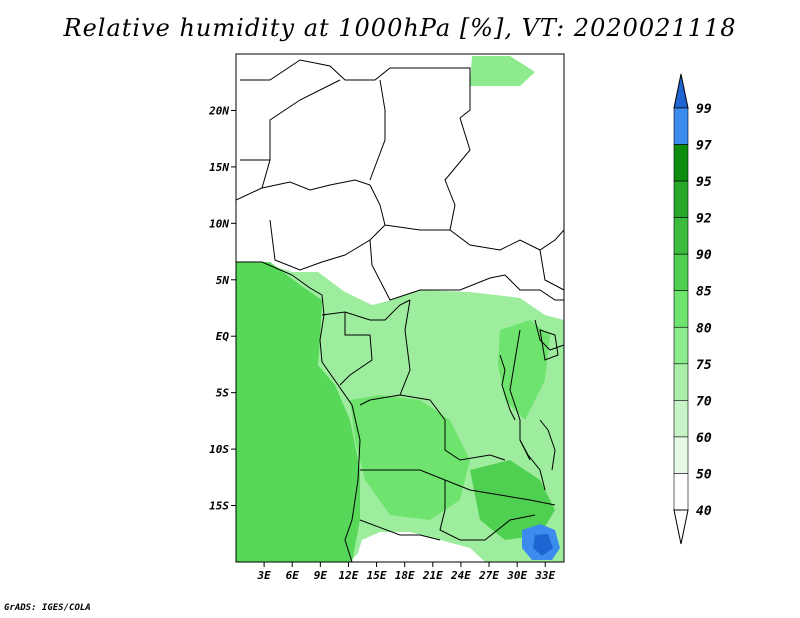 Image resolution: width=800 pixels, height=618 pixels. What do you see at coordinates (704, 109) in the screenshot?
I see `legend-label: 99` at bounding box center [704, 109].